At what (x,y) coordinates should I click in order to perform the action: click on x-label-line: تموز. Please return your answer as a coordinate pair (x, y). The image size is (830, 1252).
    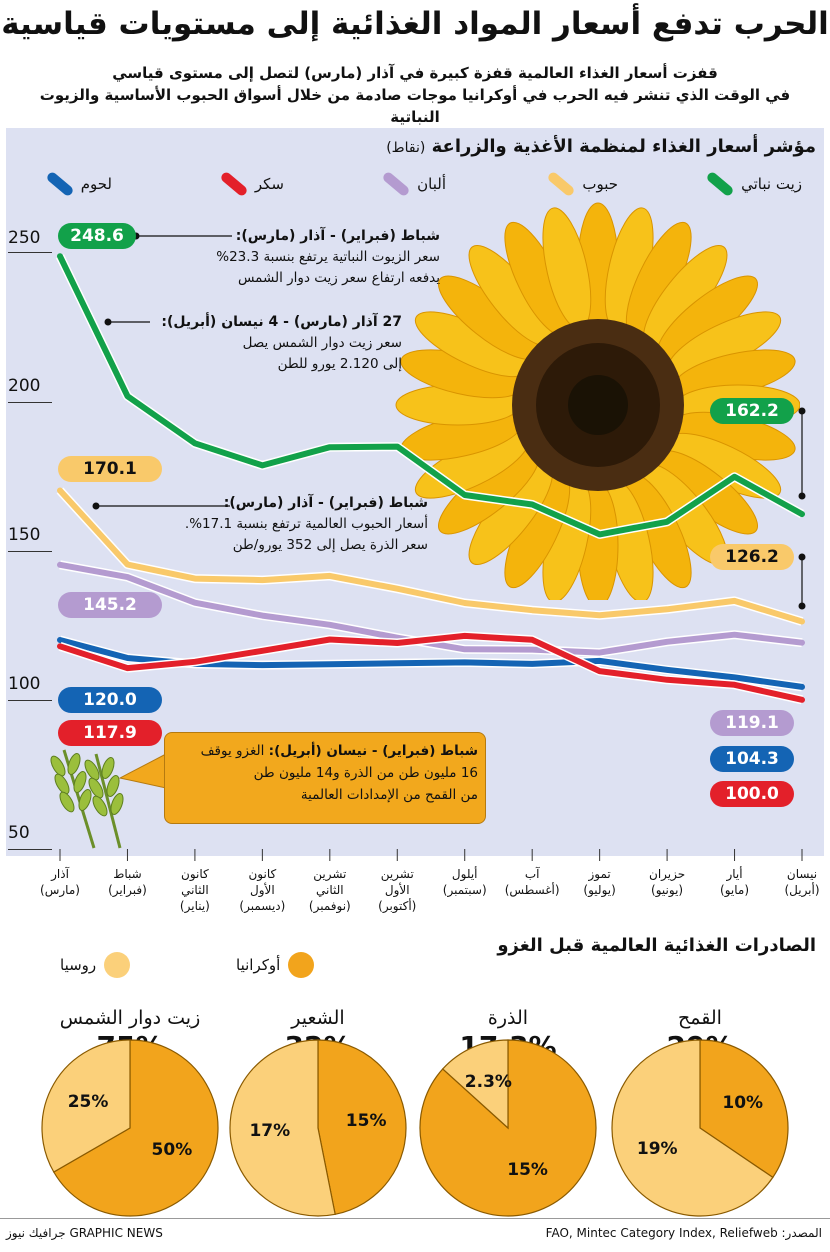
    Looking at the image, I should click on (599, 874).